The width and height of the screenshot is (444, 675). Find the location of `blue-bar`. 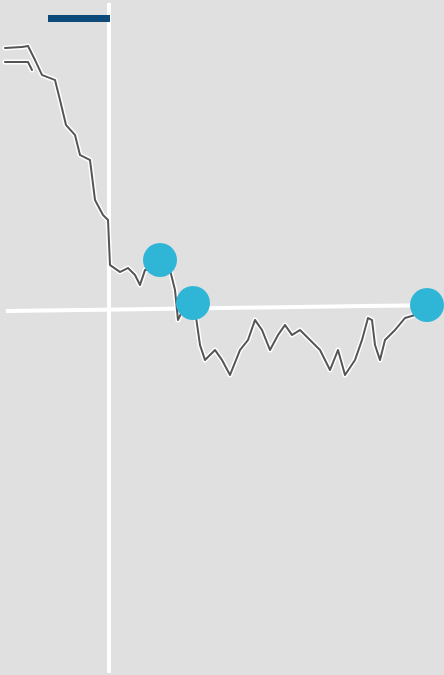

blue-bar is located at coordinates (79, 18).